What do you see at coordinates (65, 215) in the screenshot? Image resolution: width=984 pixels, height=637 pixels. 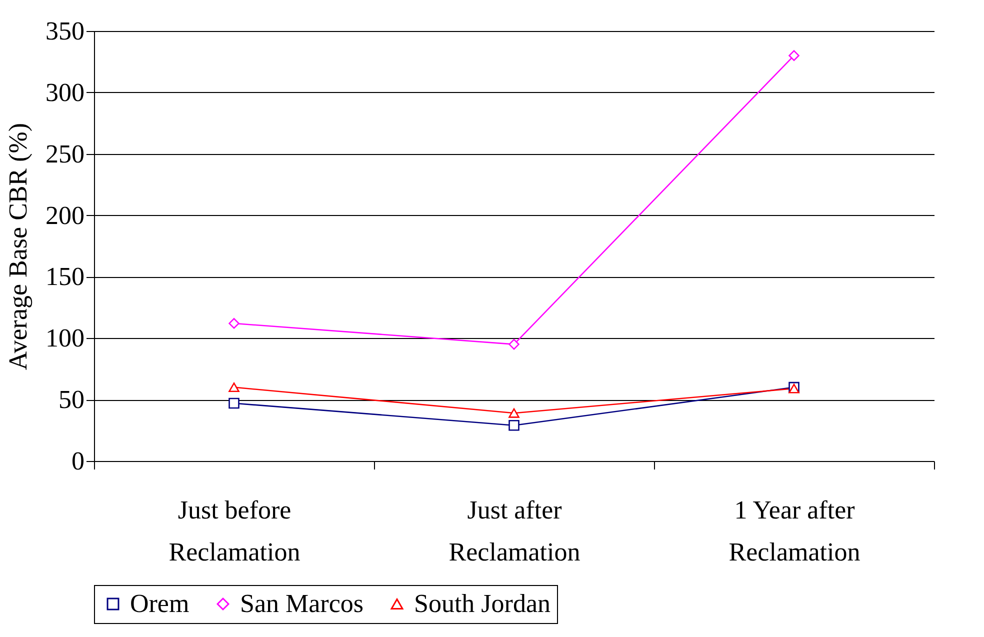 I see `y-tick-label: 200` at bounding box center [65, 215].